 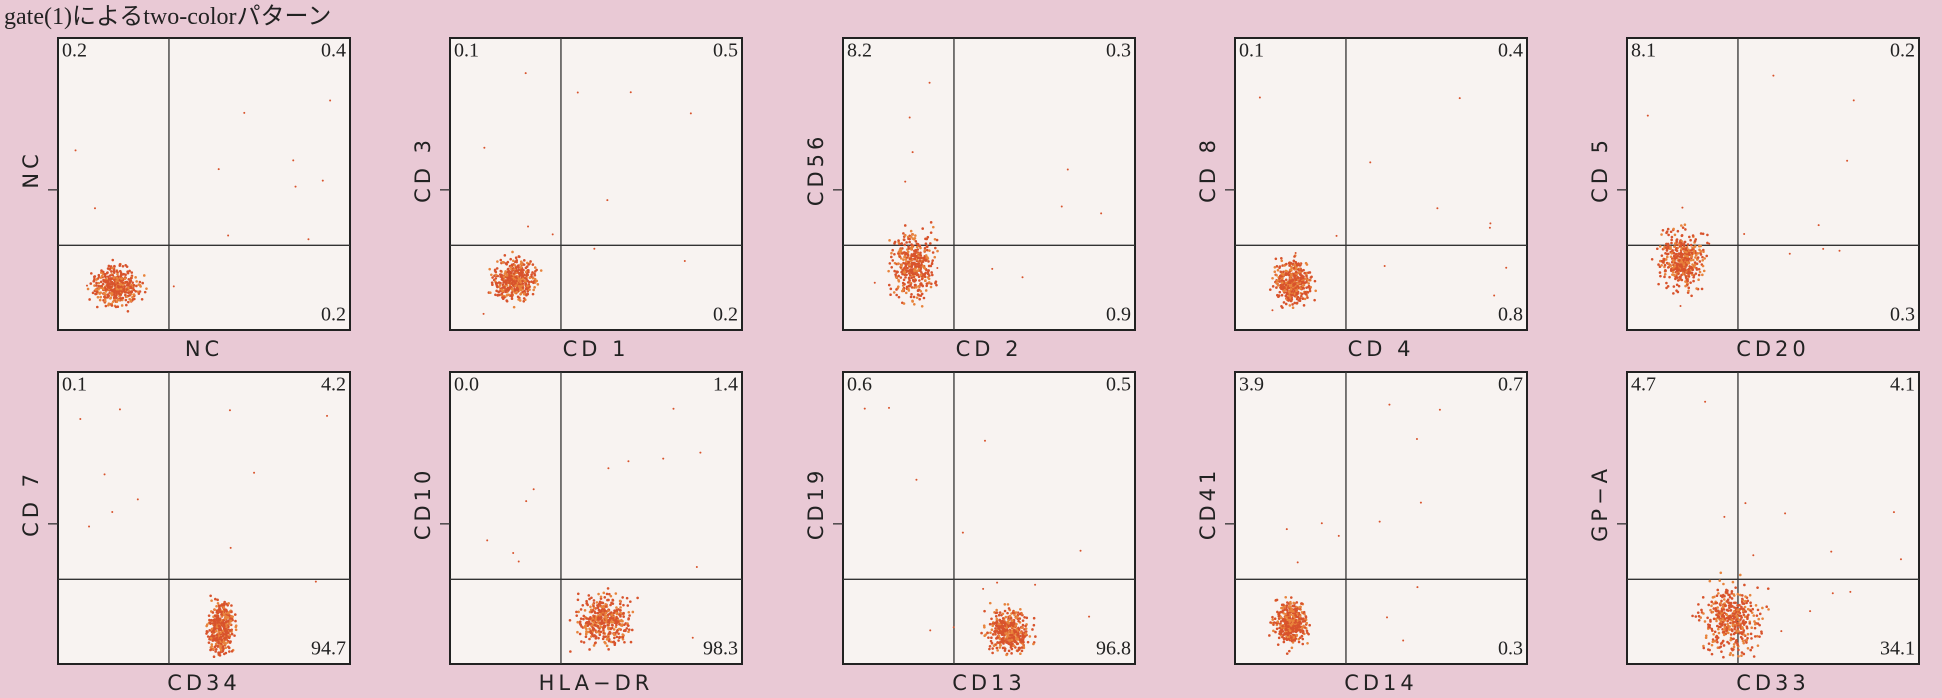 I want to click on quadrant-value: 0.8, so click(x=1510, y=315).